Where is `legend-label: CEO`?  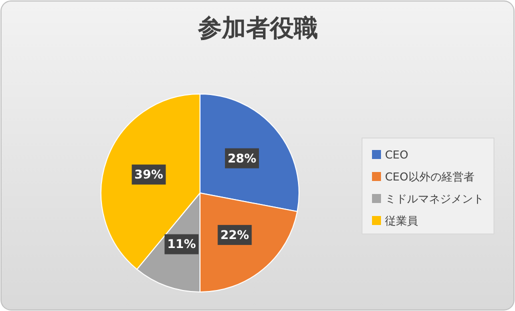
legend-label: CEO is located at coordinates (397, 155).